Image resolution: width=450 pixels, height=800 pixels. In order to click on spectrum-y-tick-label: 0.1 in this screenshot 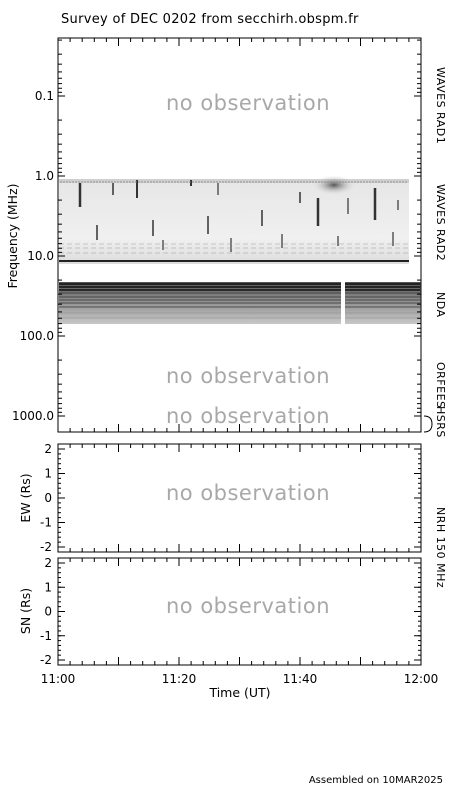, I will do `click(44, 96)`.